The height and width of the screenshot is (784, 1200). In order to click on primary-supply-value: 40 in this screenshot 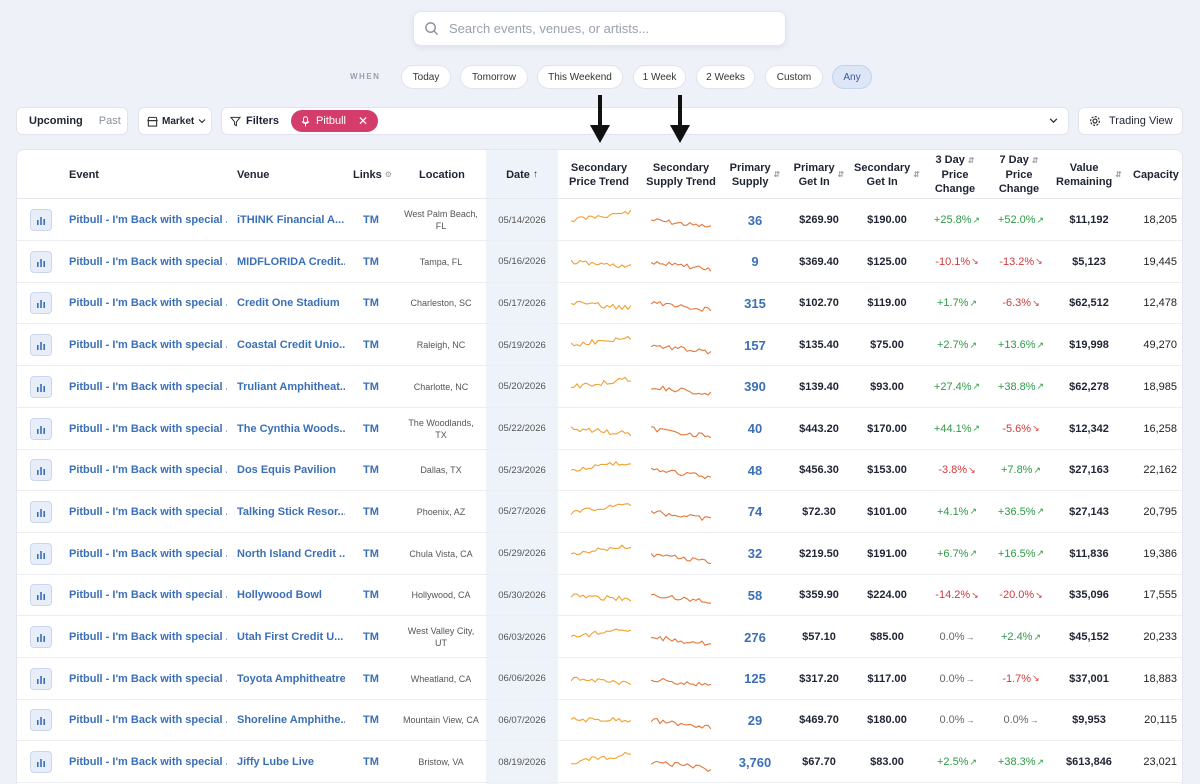, I will do `click(755, 428)`.